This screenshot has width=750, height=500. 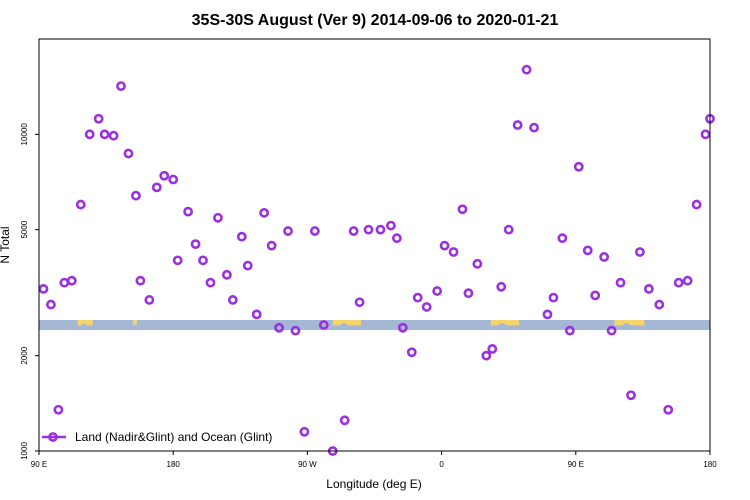 I want to click on x-axis-label: Longitude (deg E), so click(x=373, y=484).